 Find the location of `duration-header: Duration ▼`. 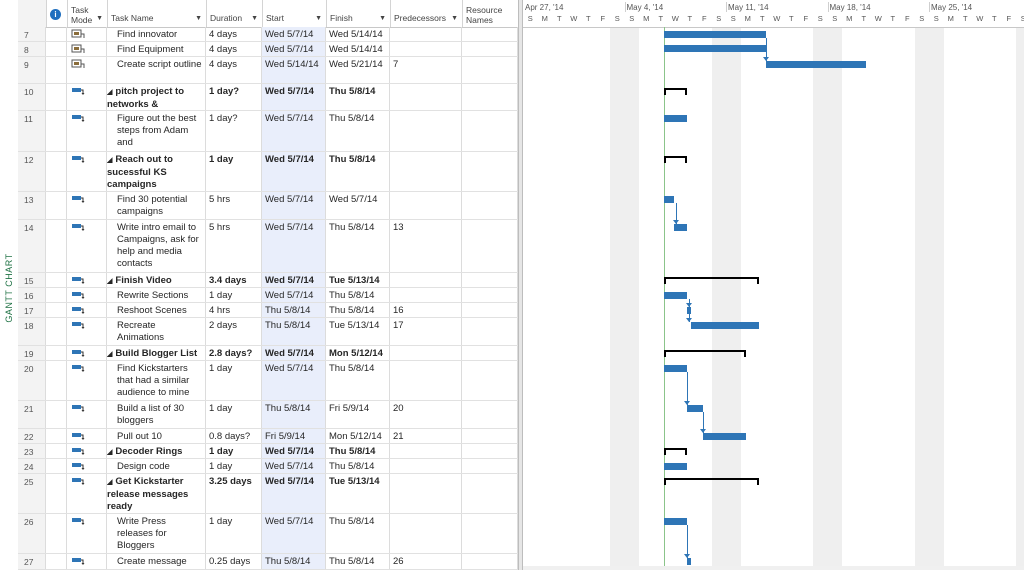

duration-header: Duration ▼ is located at coordinates (234, 13).